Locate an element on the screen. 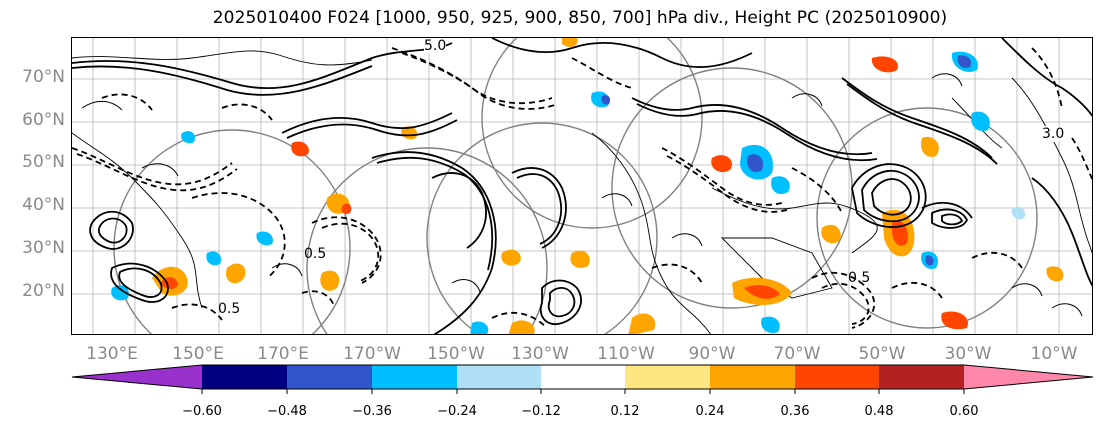 The width and height of the screenshot is (1105, 429). colorbar-tick-label: −0.36 is located at coordinates (372, 411).